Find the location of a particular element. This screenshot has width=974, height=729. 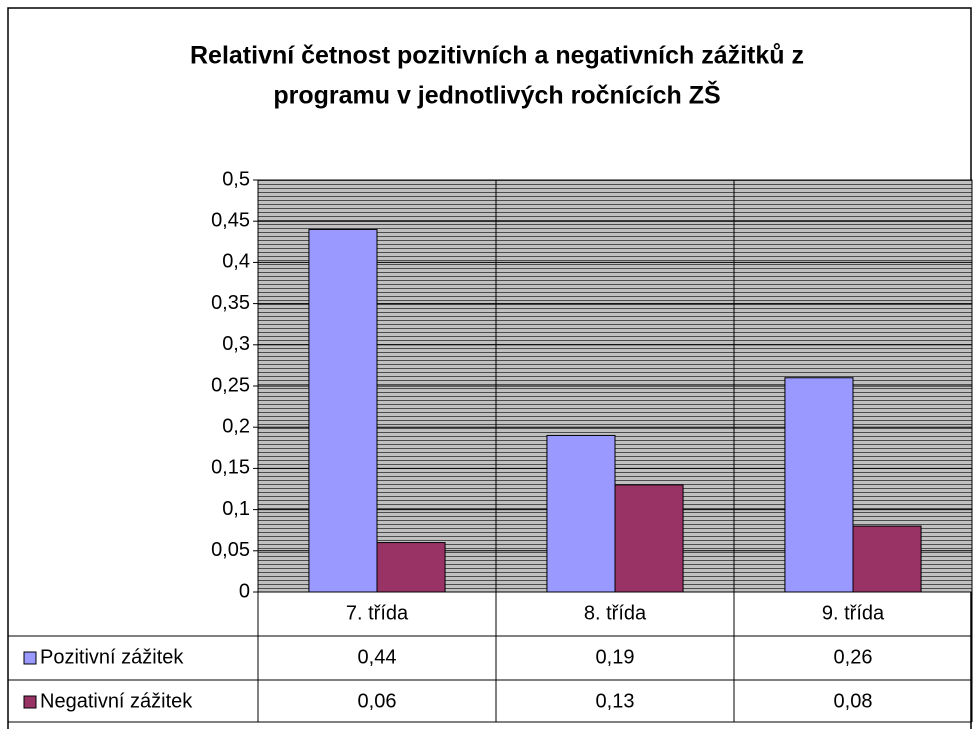

x-tick-label: 8. třída is located at coordinates (615, 613).